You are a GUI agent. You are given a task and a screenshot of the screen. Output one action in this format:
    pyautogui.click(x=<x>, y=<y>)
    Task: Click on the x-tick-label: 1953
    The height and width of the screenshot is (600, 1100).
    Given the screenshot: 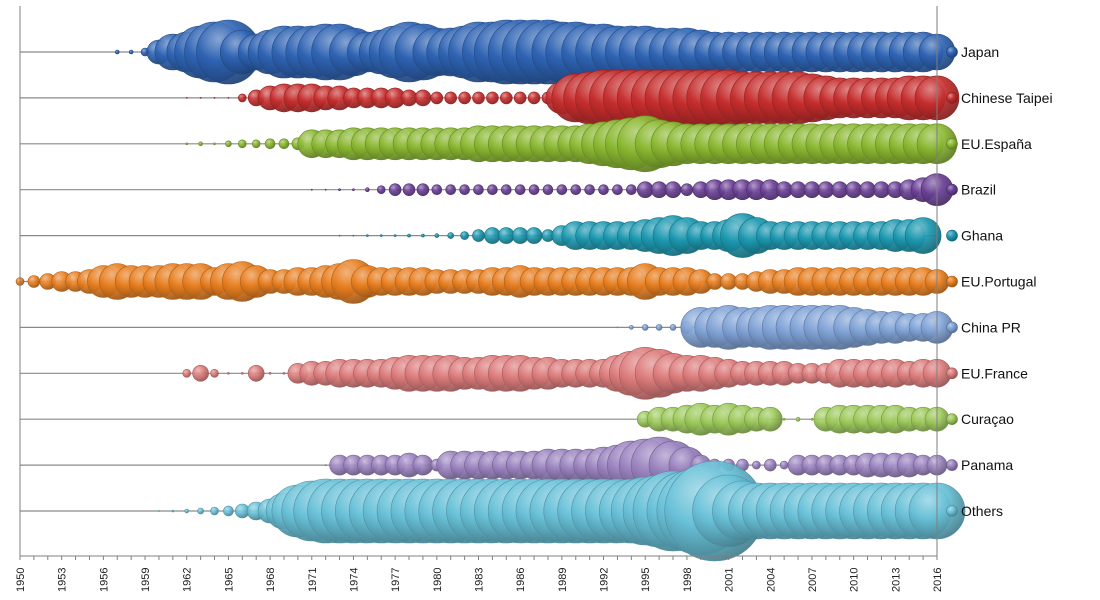 What is the action you would take?
    pyautogui.click(x=63, y=580)
    